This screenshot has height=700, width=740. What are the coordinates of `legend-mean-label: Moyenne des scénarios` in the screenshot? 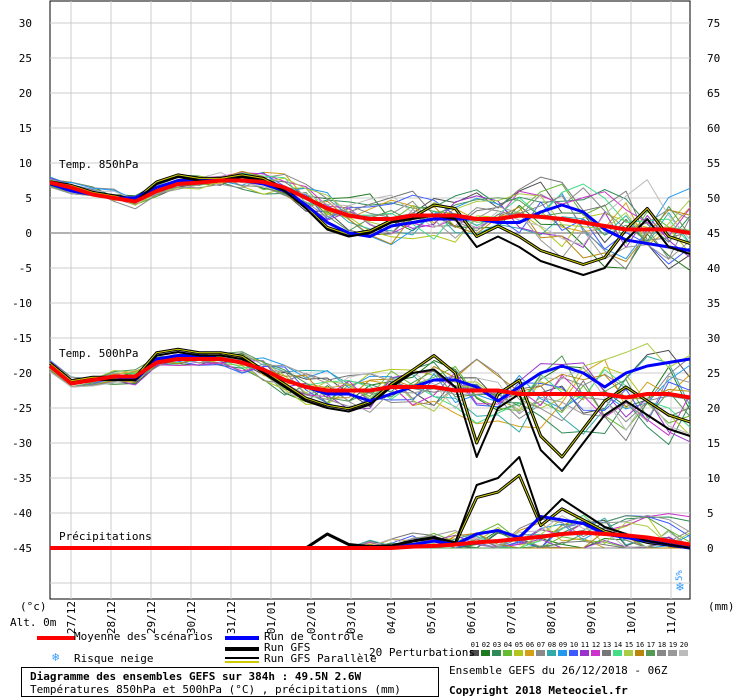 It's located at (144, 636).